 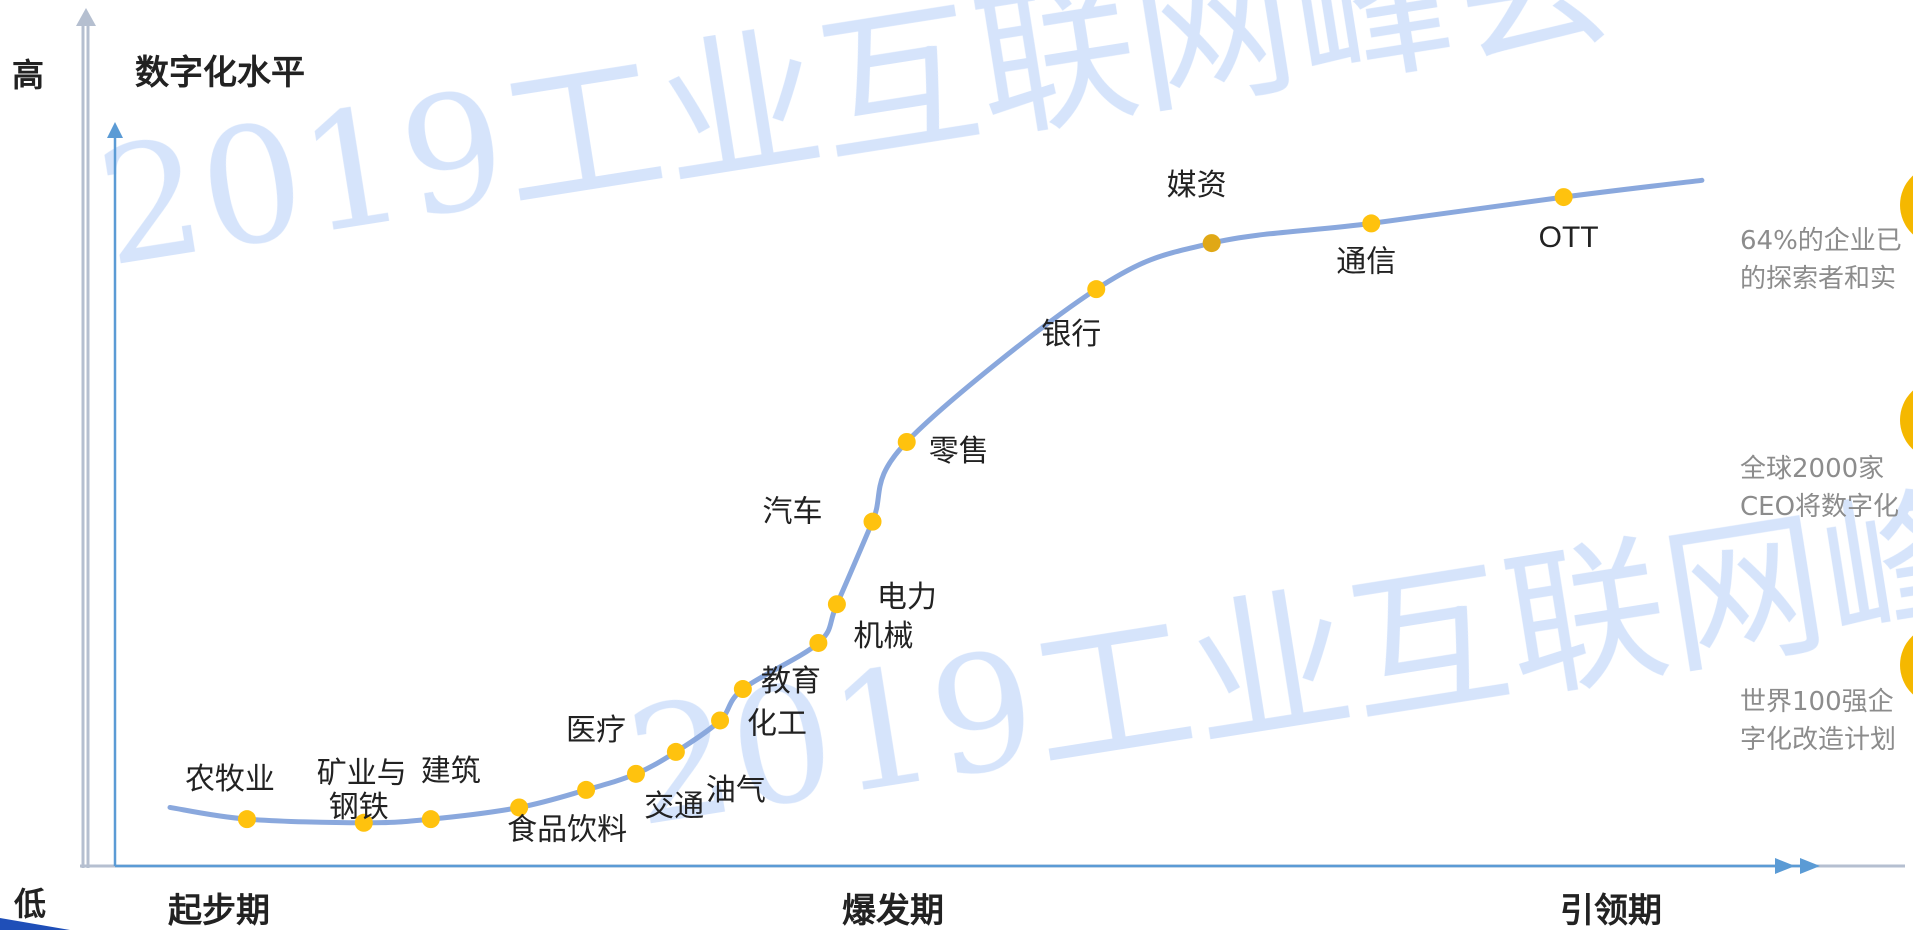 I want to click on outer-y-arrow, so click(x=86, y=17).